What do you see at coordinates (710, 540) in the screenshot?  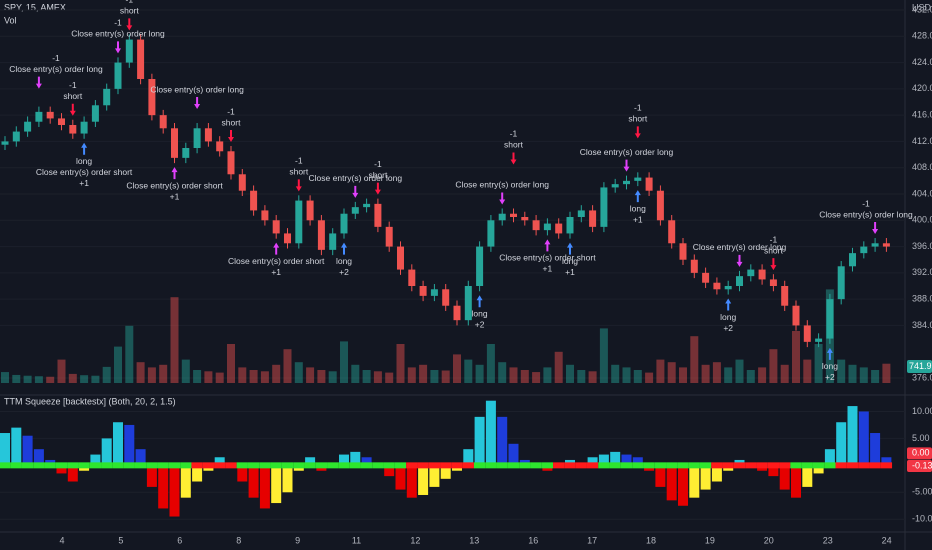 I see `x-tick-label: 19` at bounding box center [710, 540].